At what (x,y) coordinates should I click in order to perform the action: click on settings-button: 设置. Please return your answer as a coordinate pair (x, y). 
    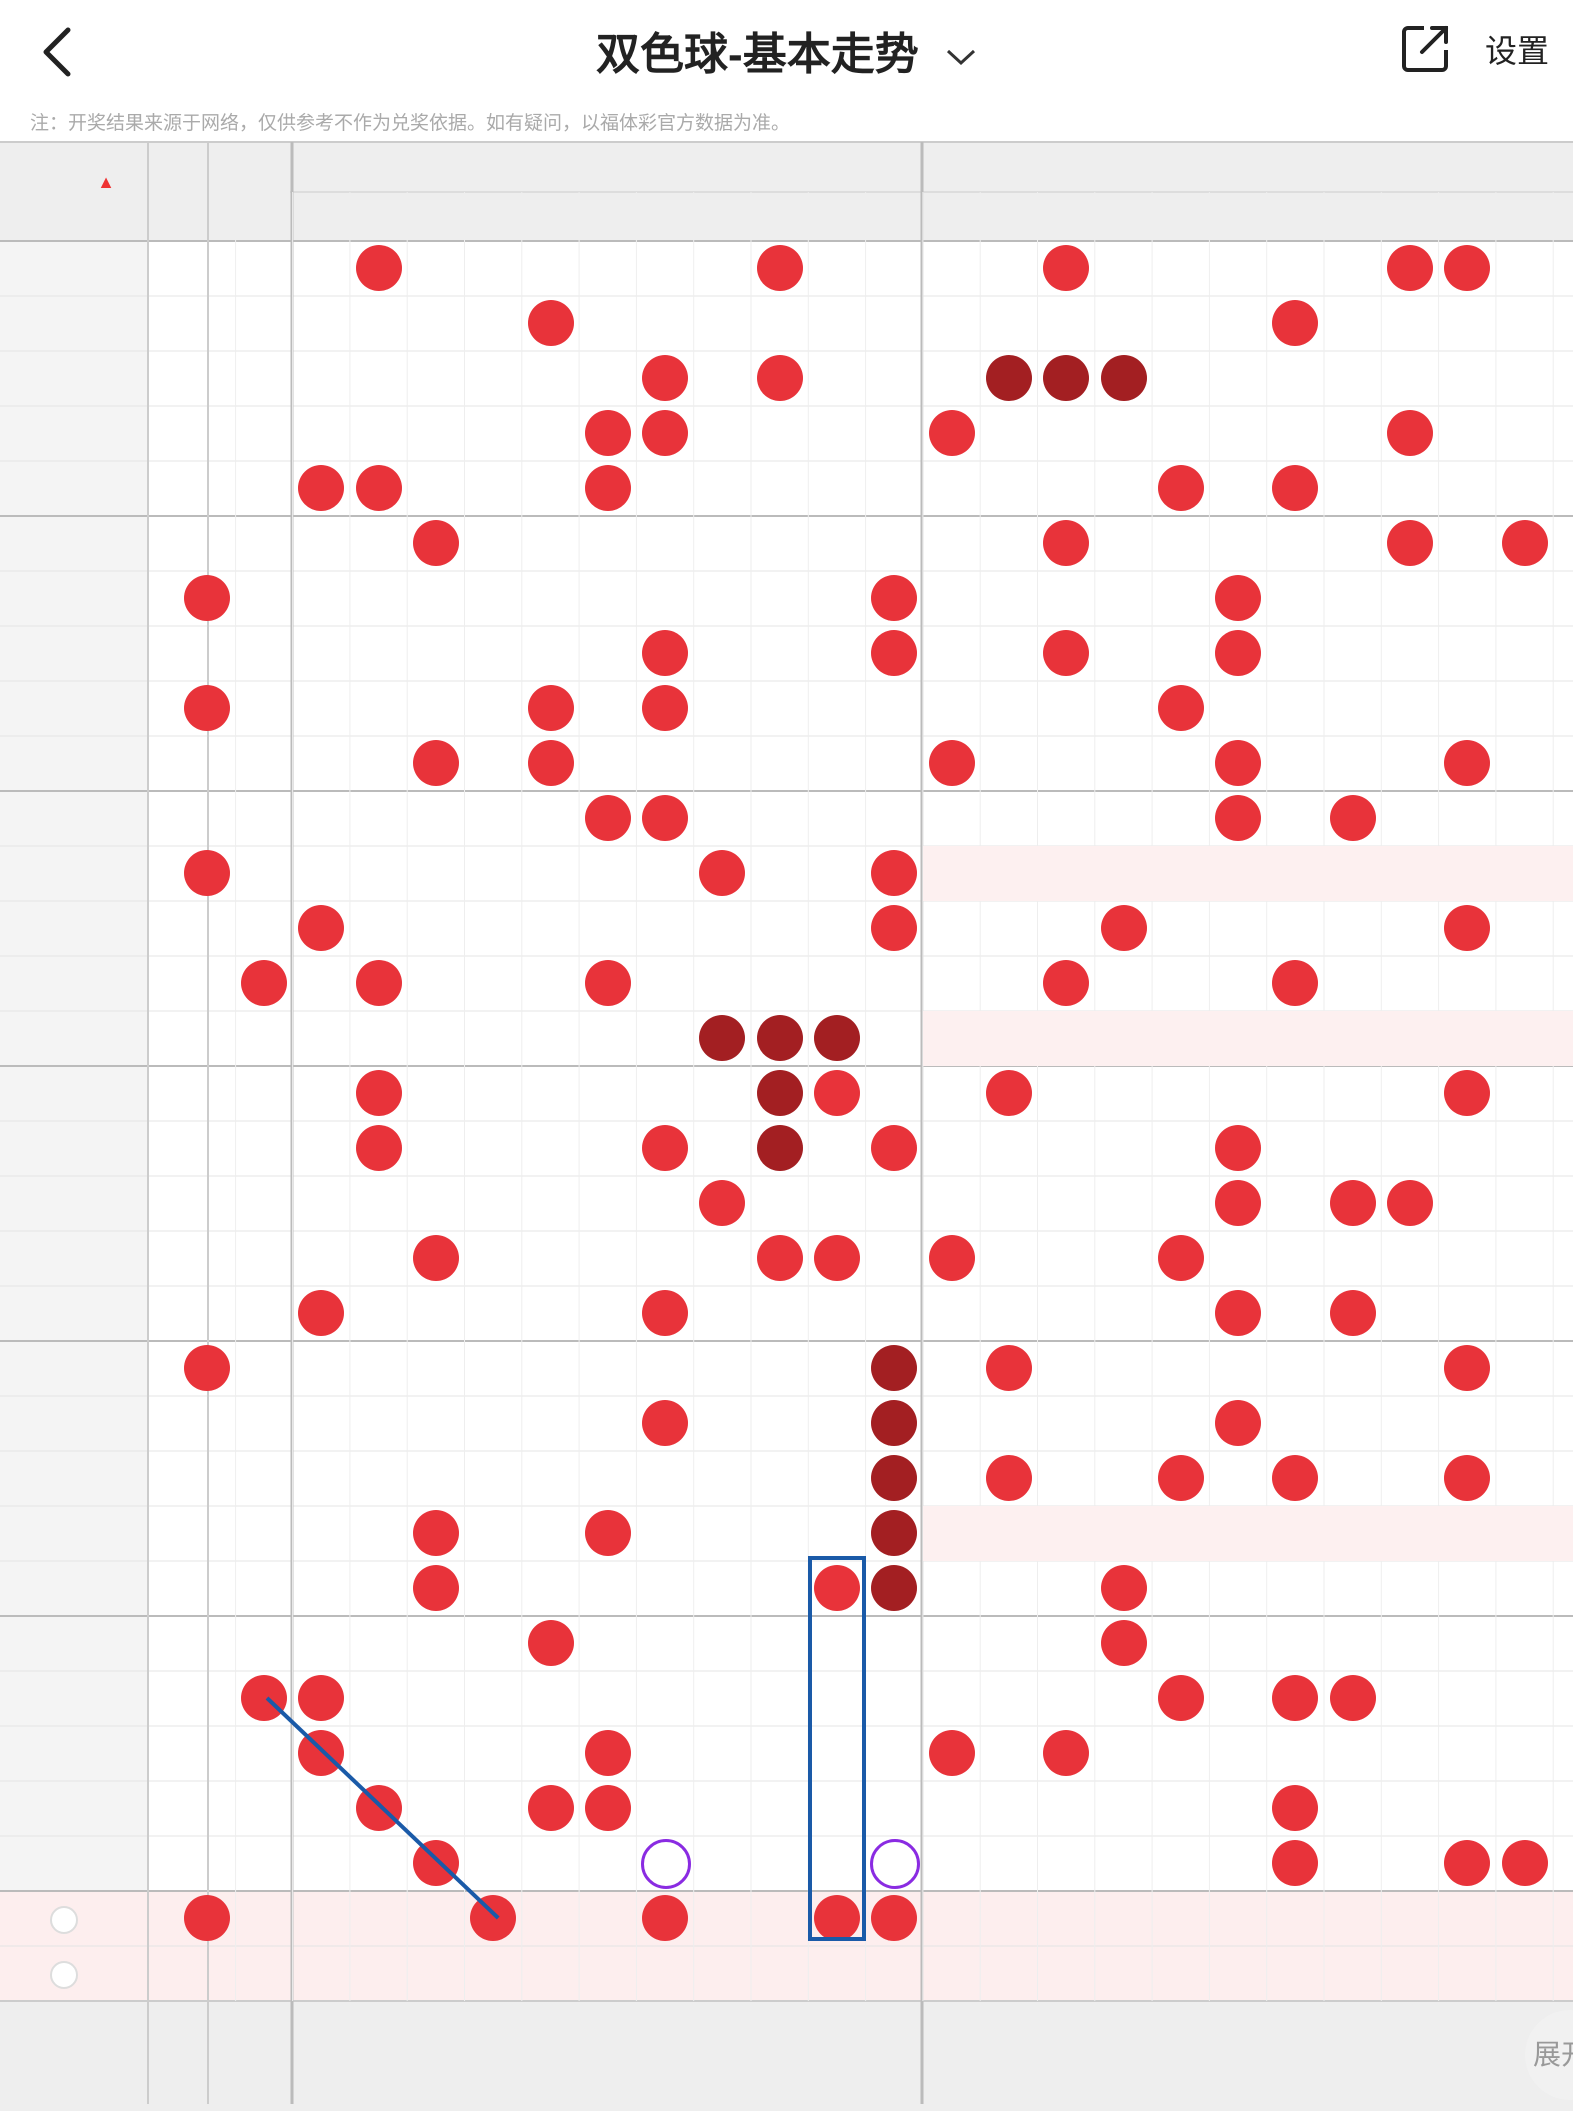
    Looking at the image, I should click on (1517, 51).